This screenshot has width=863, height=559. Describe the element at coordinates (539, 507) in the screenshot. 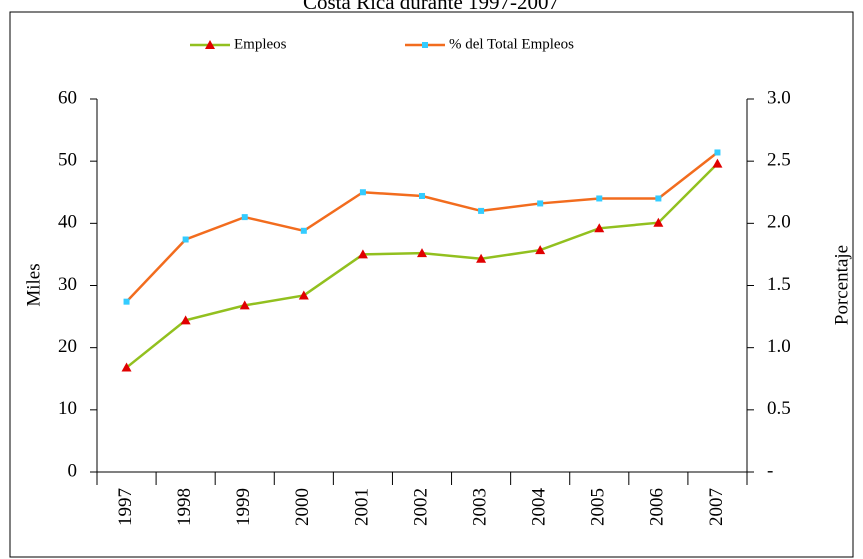

I see `x-tick-label: 2004` at that location.